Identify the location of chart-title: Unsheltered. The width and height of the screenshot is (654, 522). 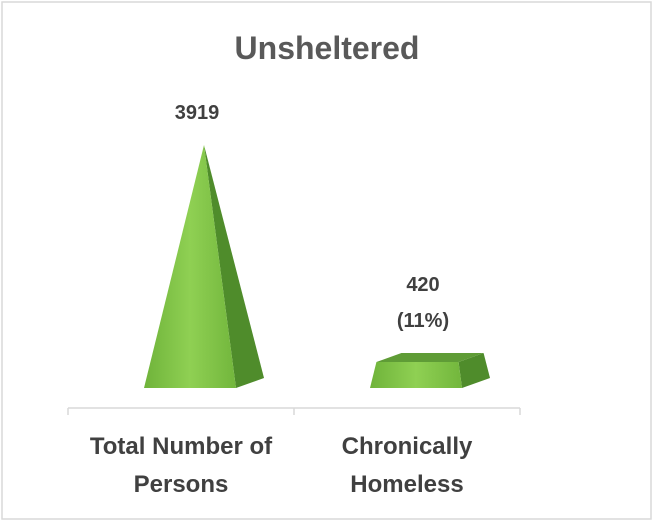
(327, 48).